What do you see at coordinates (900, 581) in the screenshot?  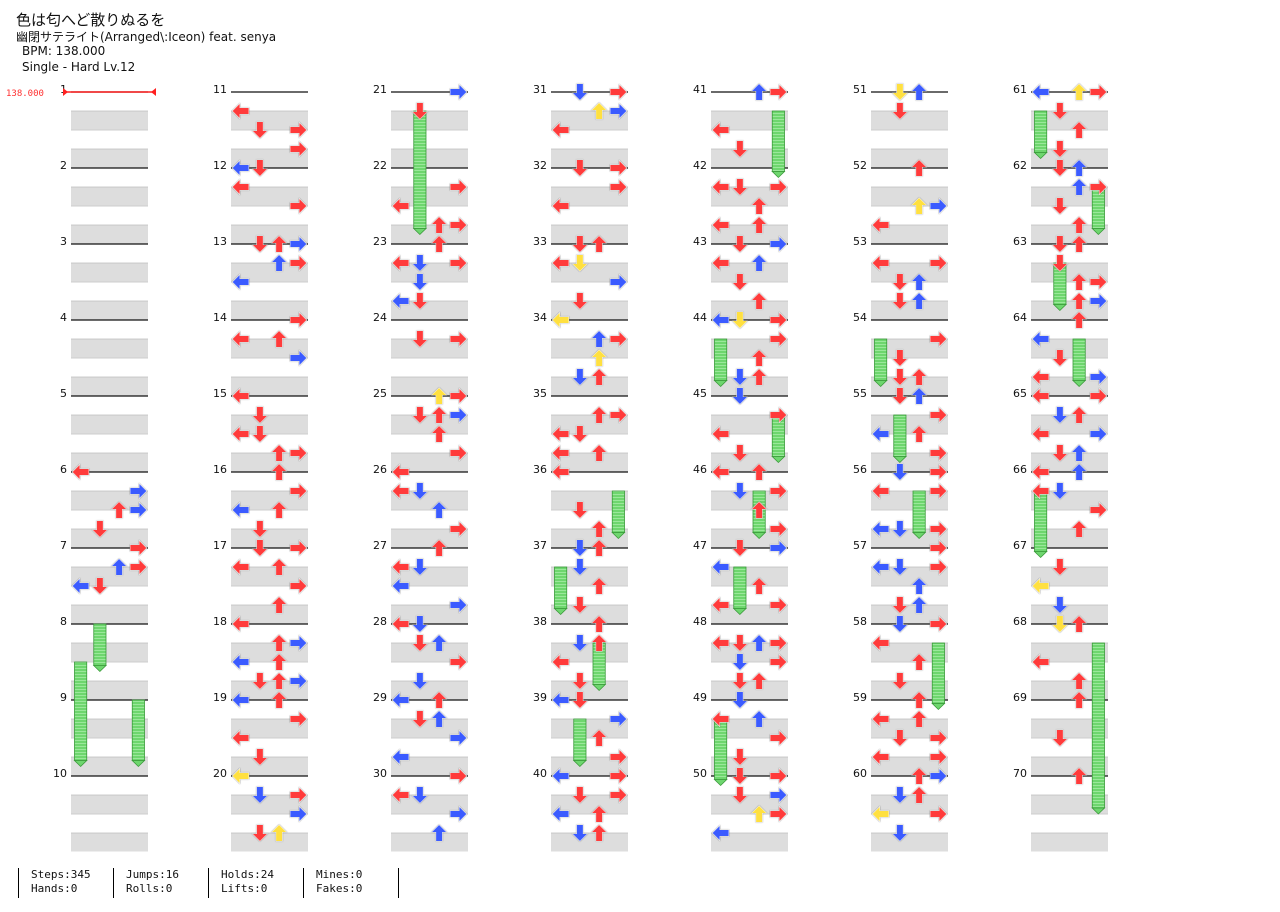 I see `measure-57: 57` at bounding box center [900, 581].